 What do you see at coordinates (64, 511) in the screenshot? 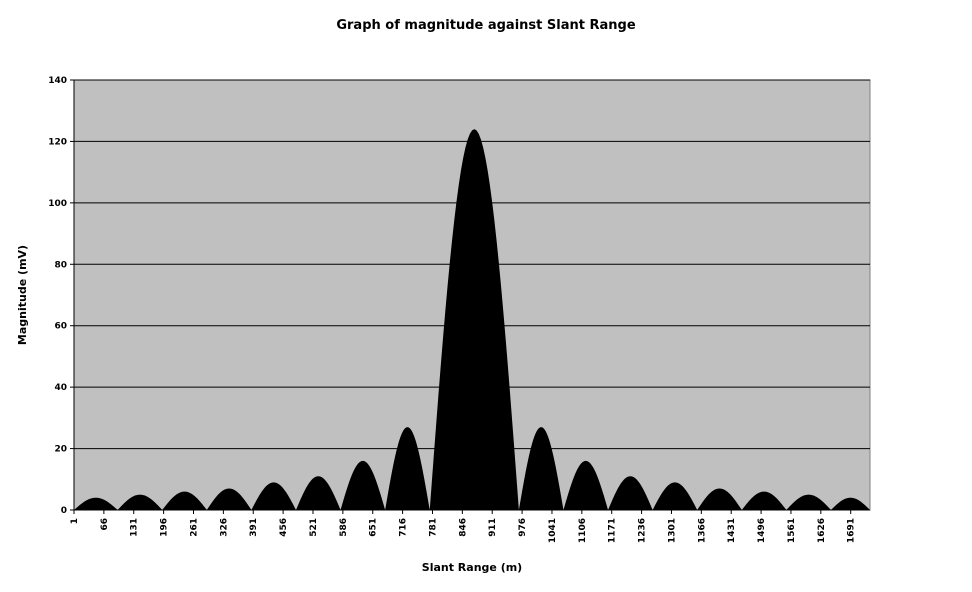
I see `y-tick-label: 0` at bounding box center [64, 511].